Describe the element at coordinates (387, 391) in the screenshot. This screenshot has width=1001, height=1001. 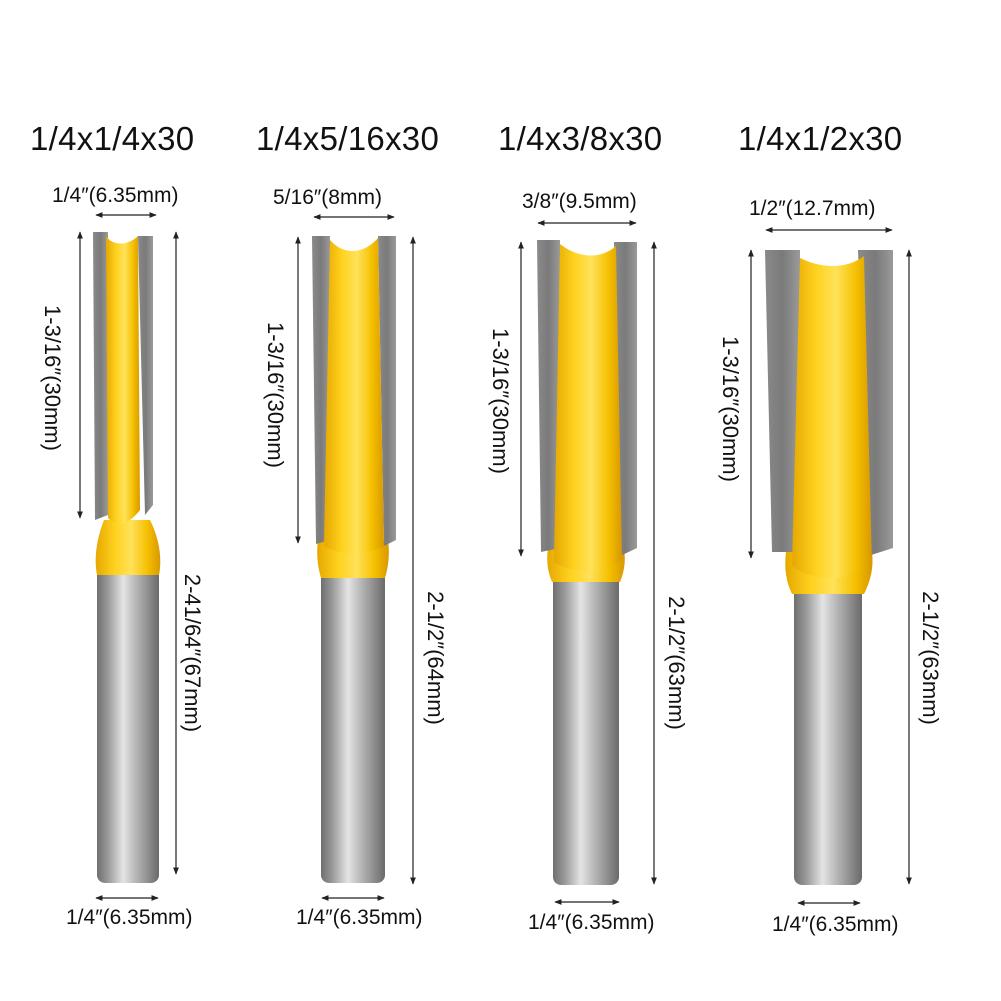
I see `bit-2-carbide-right` at that location.